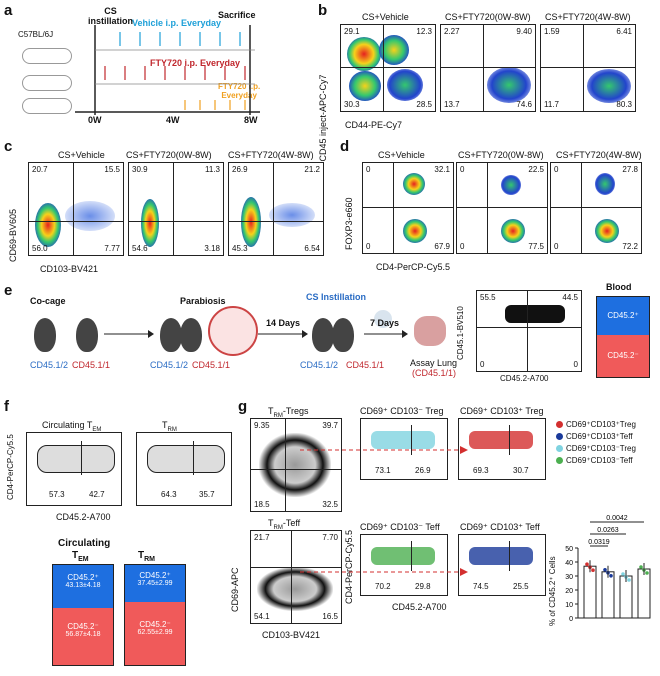 This screenshot has height=676, width=660. Describe the element at coordinates (536, 246) in the screenshot. I see `quadrant-value: 77.5` at that location.